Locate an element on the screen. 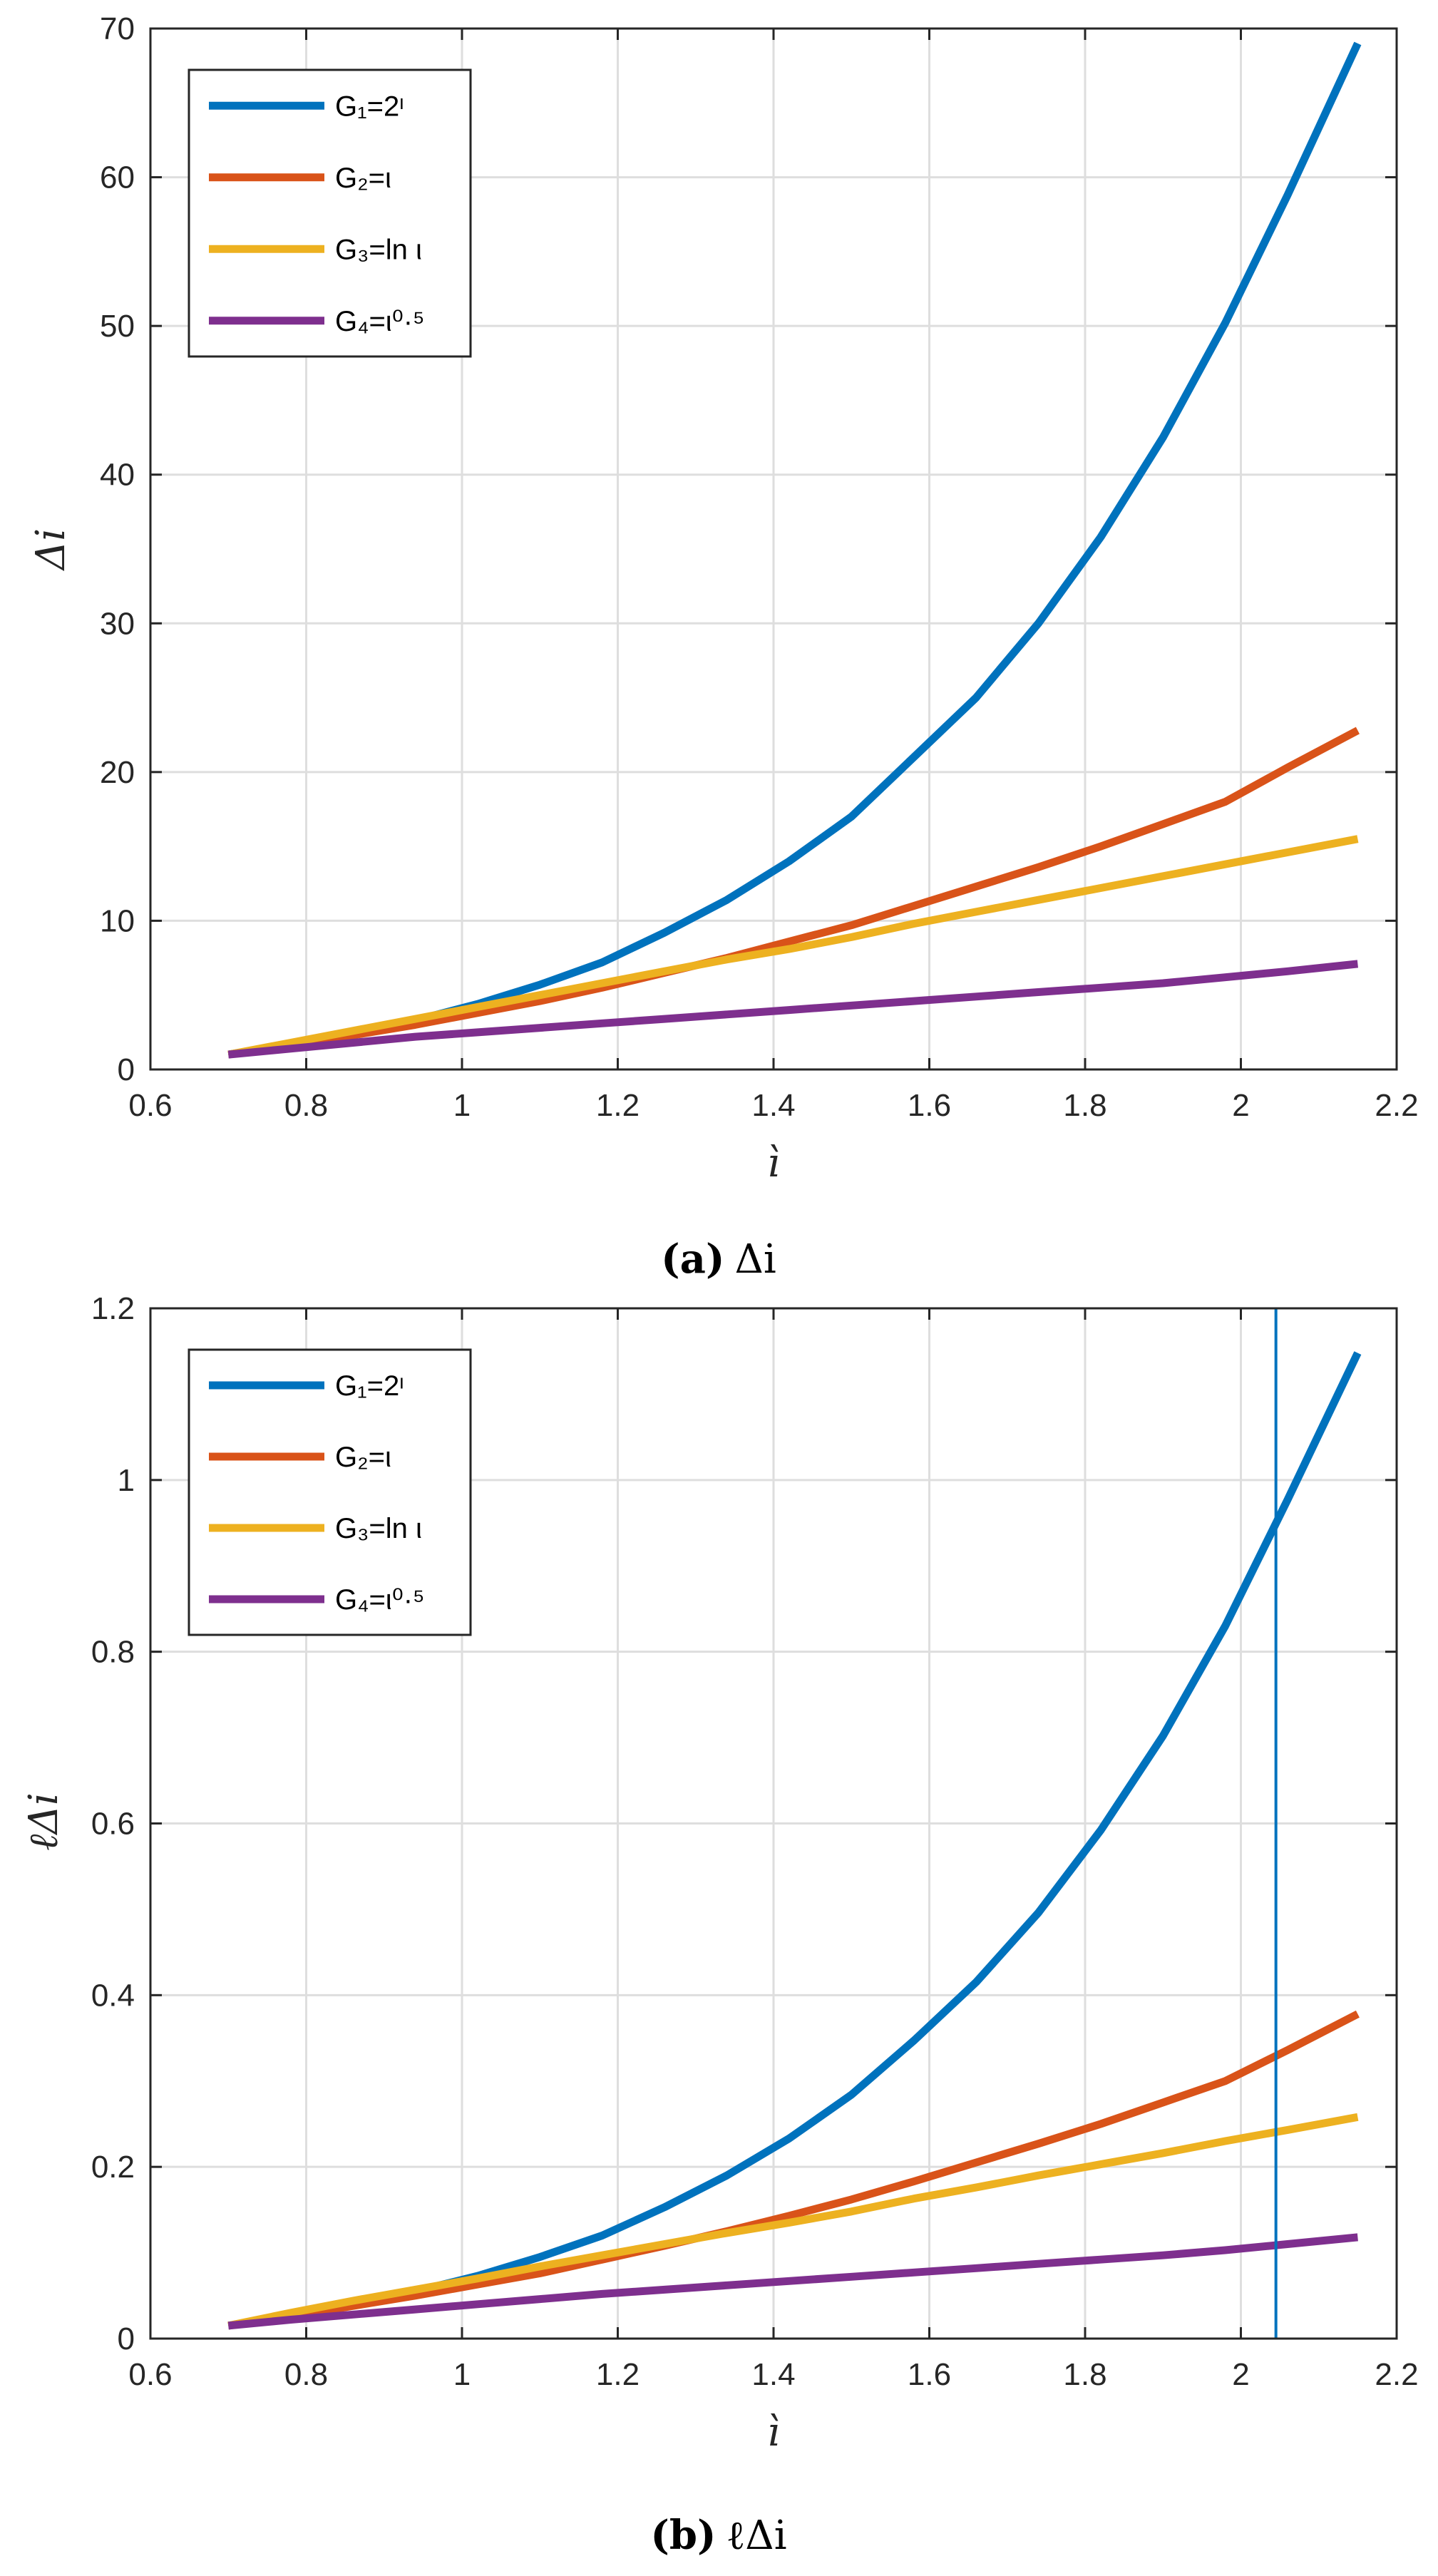  chart-a-xtick-label: 1 is located at coordinates (462, 1105).